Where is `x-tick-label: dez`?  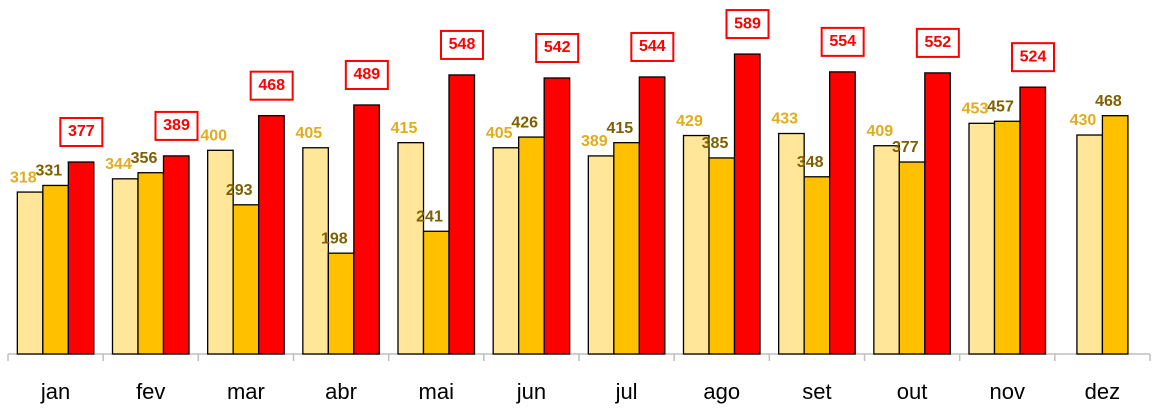
x-tick-label: dez is located at coordinates (1102, 391).